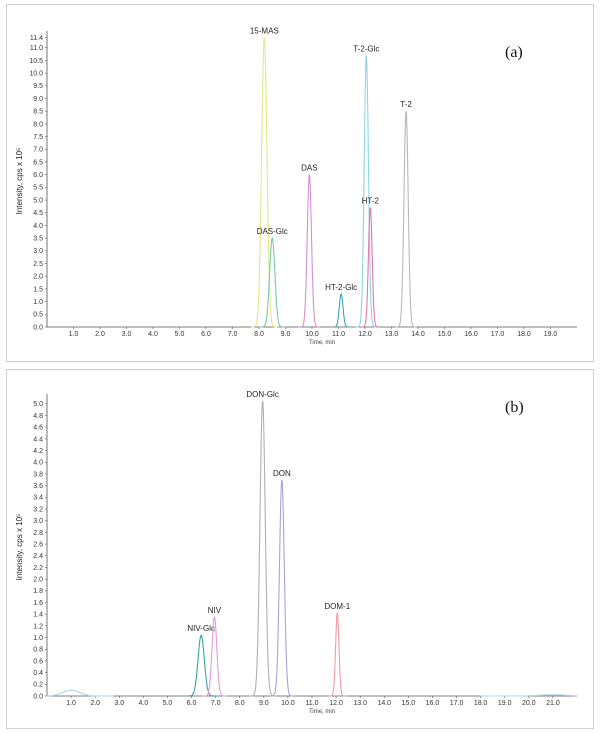 The image size is (600, 733). I want to click on peak-label: DOM-1, so click(337, 606).